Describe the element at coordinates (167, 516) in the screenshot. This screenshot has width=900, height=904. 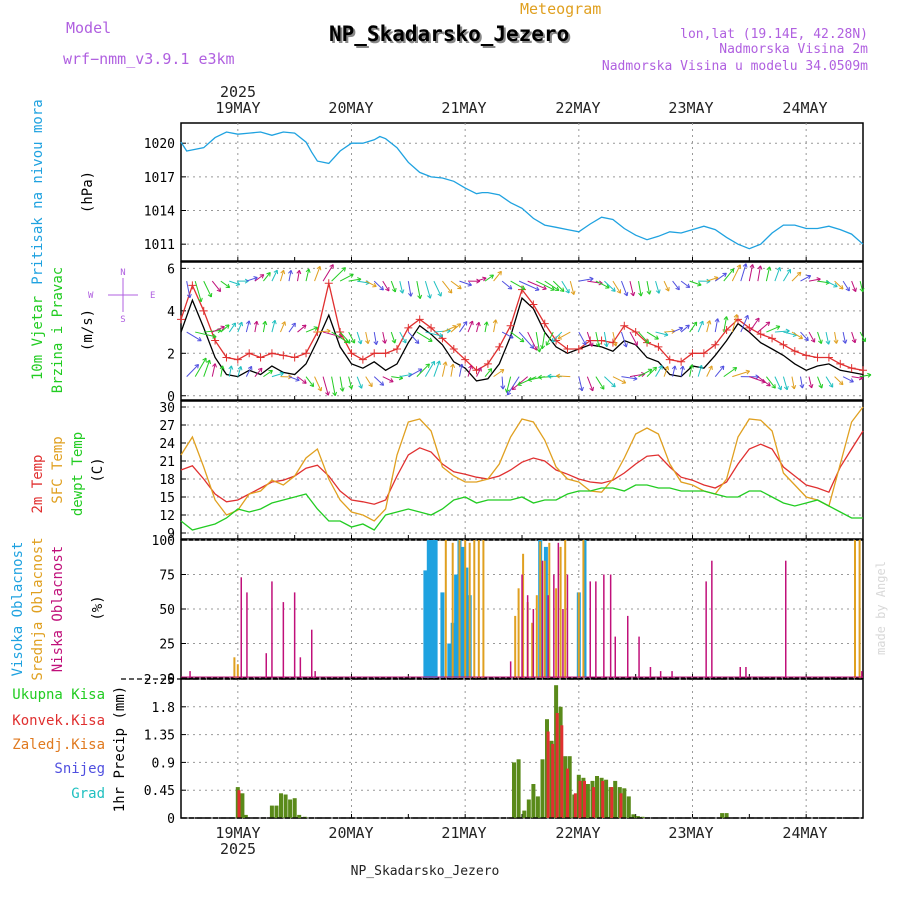
I see `ytick-label-2: 12` at that location.